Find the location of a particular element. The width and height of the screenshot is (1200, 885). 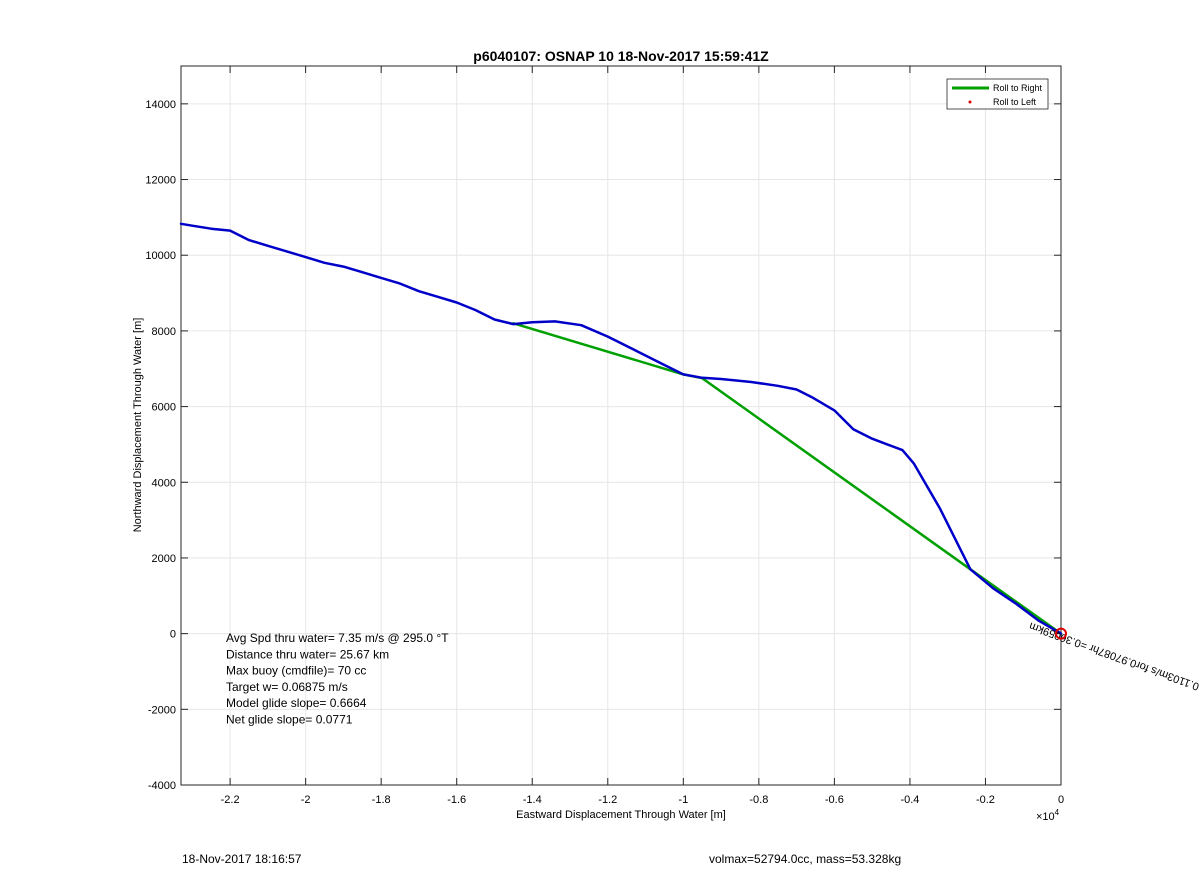

x-tick-label: -0.2 is located at coordinates (985, 800).